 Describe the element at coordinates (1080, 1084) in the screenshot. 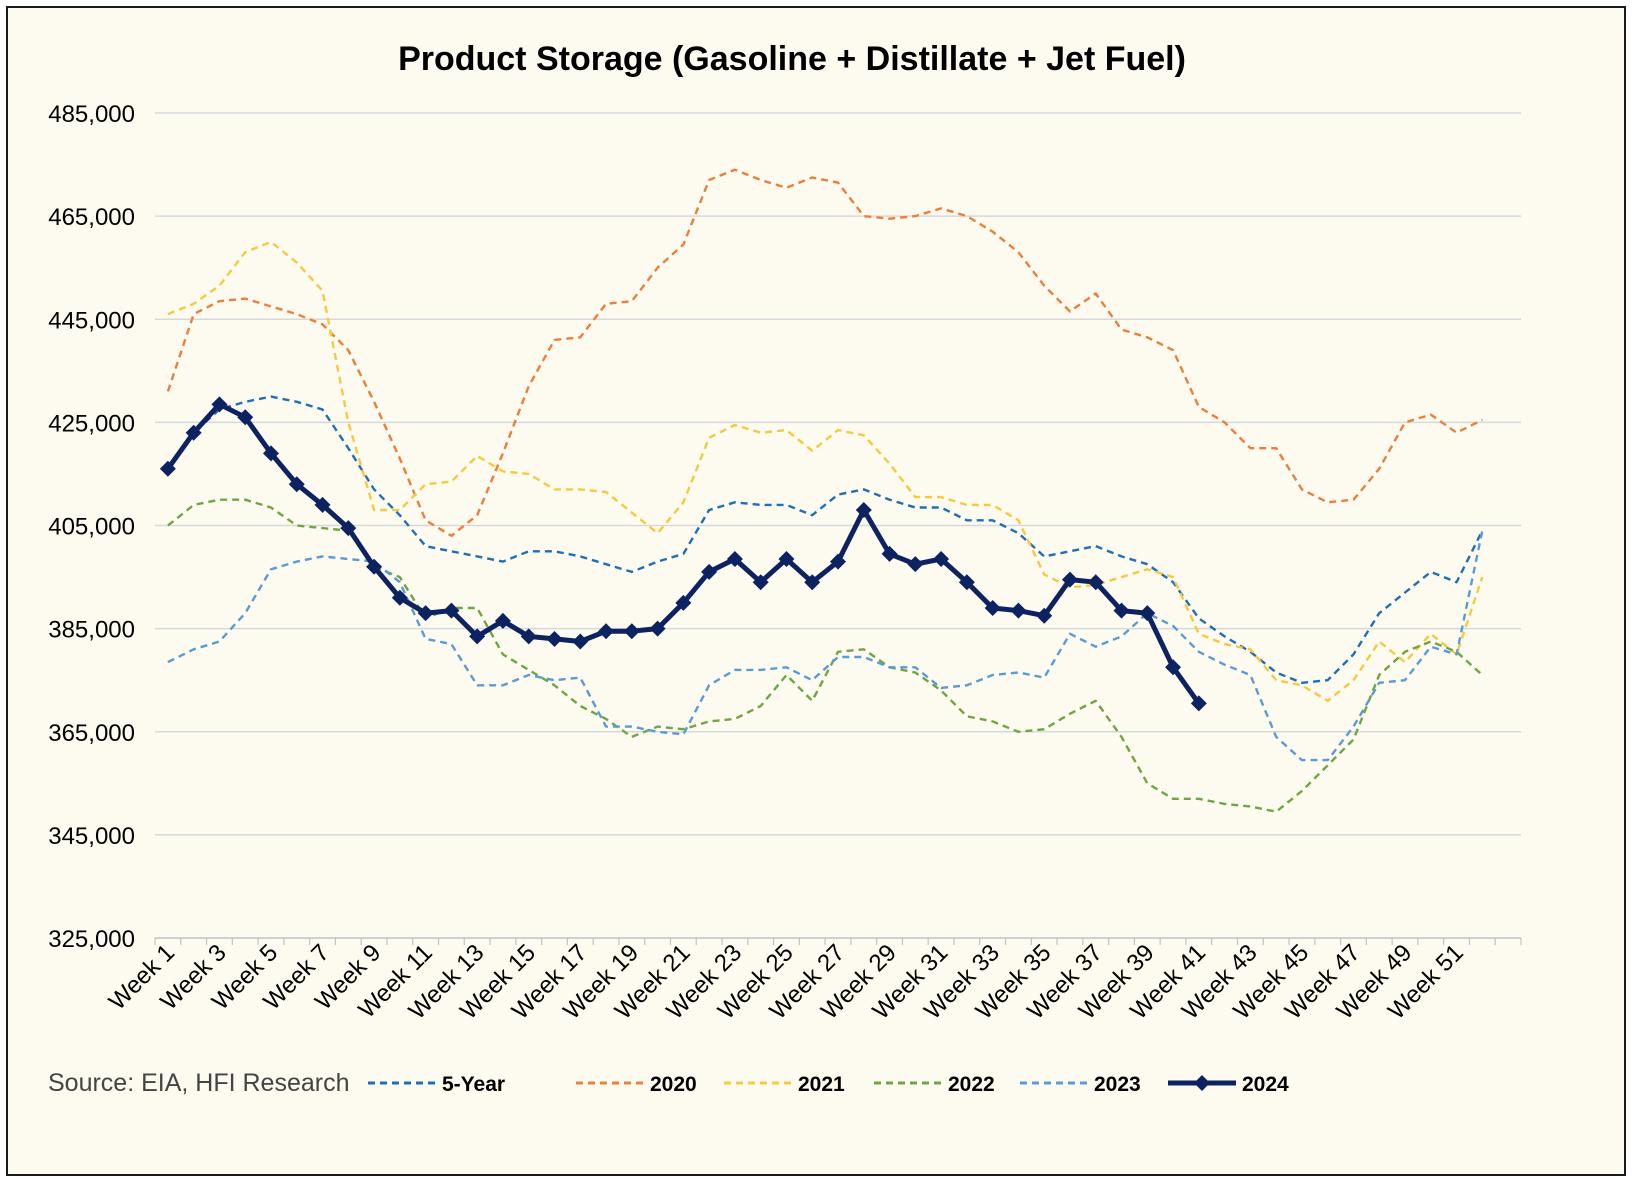

I see `legend-item-2023: 2023` at that location.